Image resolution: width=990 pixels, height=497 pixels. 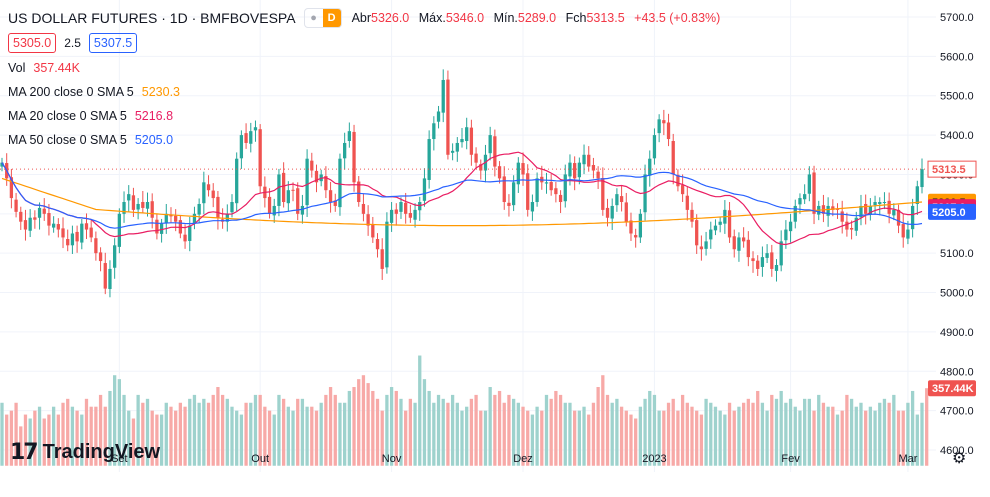 What do you see at coordinates (367, 92) in the screenshot?
I see `indicator-ma200: MA 200 close 0 SMA 5 5230.3` at bounding box center [367, 92].